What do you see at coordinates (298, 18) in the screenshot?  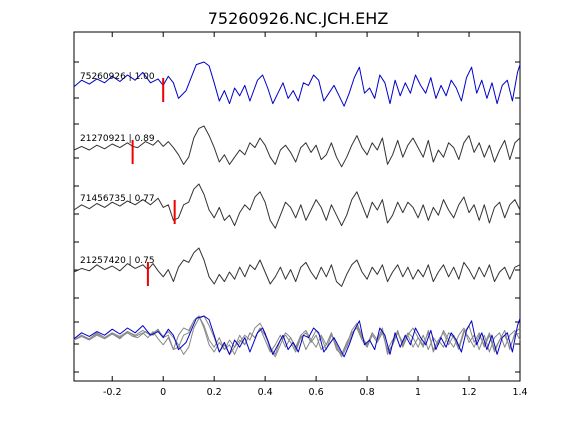 I see `chart-title: 75260926.NC.JCH.EHZ` at bounding box center [298, 18].